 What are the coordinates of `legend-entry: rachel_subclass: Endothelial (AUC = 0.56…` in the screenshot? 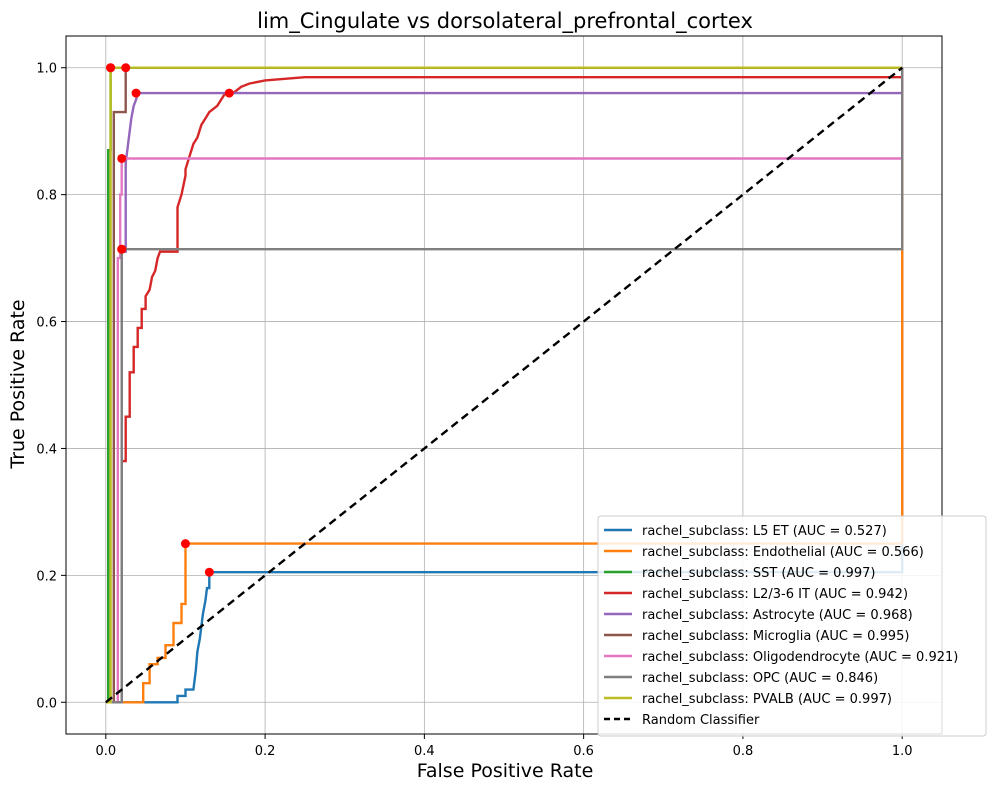 It's located at (783, 552).